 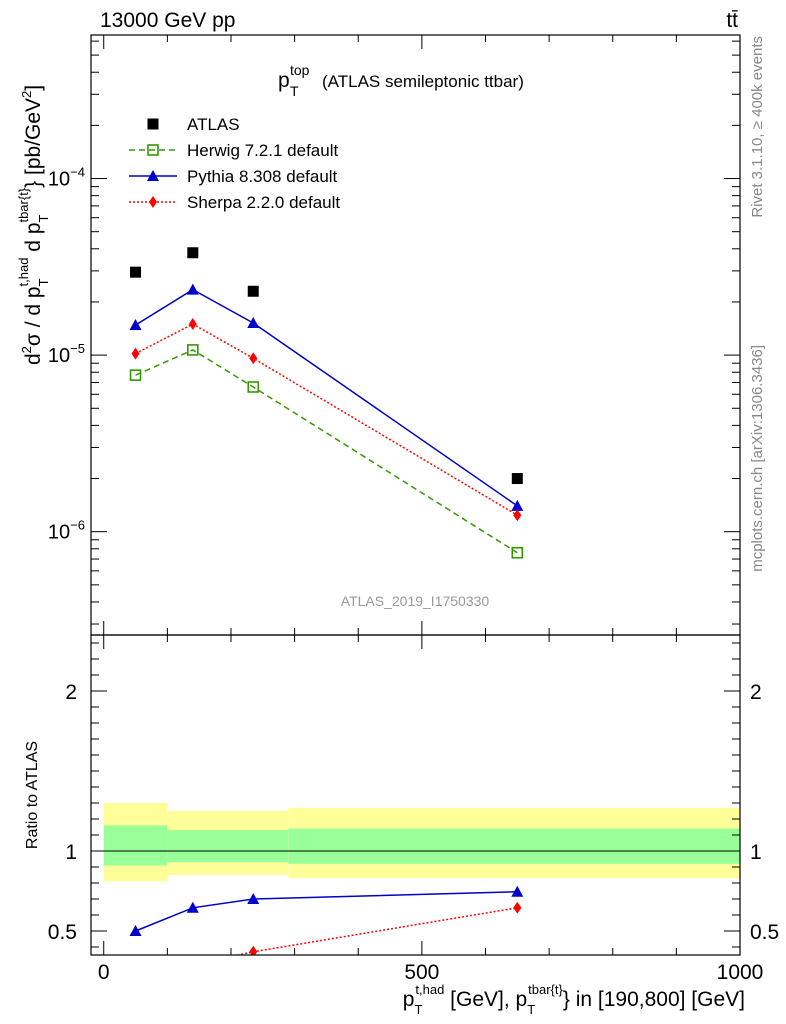 I want to click on title-var: p, so click(x=284, y=80).